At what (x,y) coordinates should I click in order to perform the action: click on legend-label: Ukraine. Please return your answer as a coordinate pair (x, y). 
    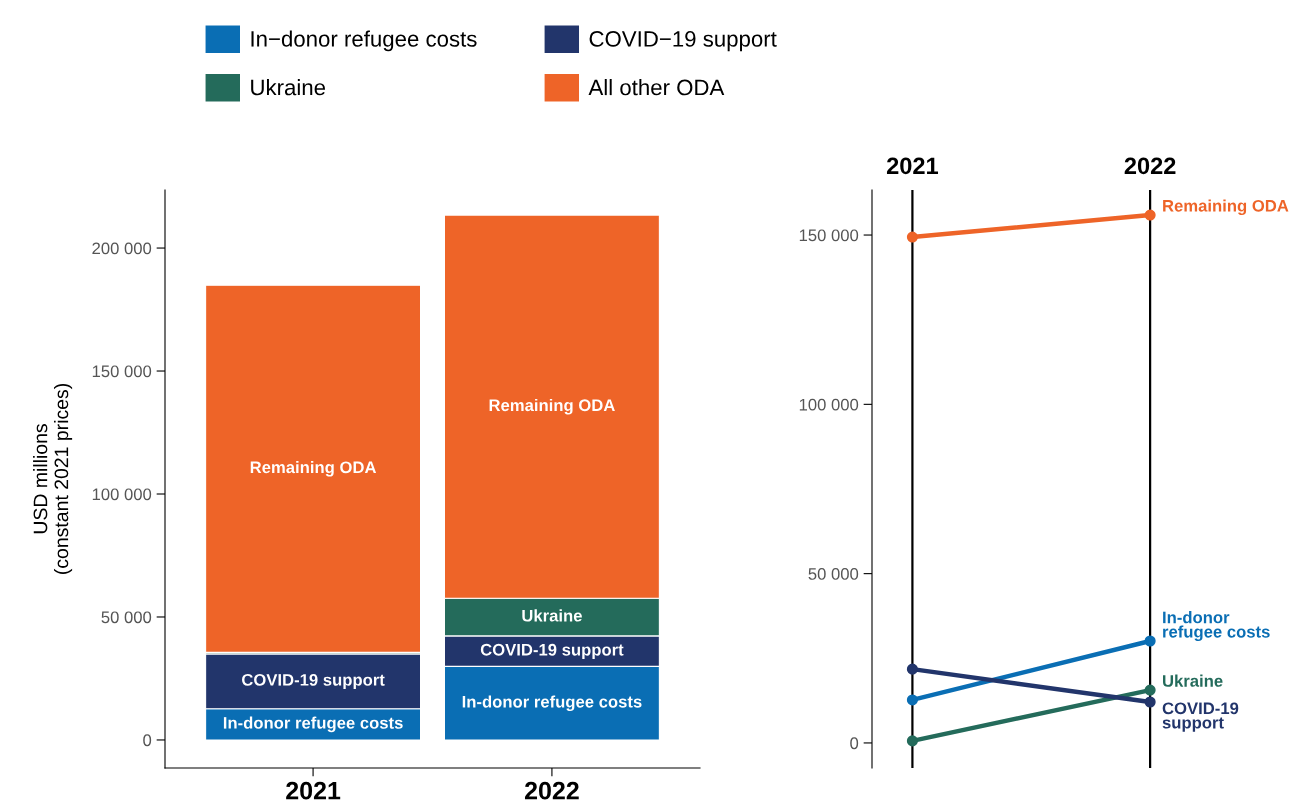
    Looking at the image, I should click on (288, 87).